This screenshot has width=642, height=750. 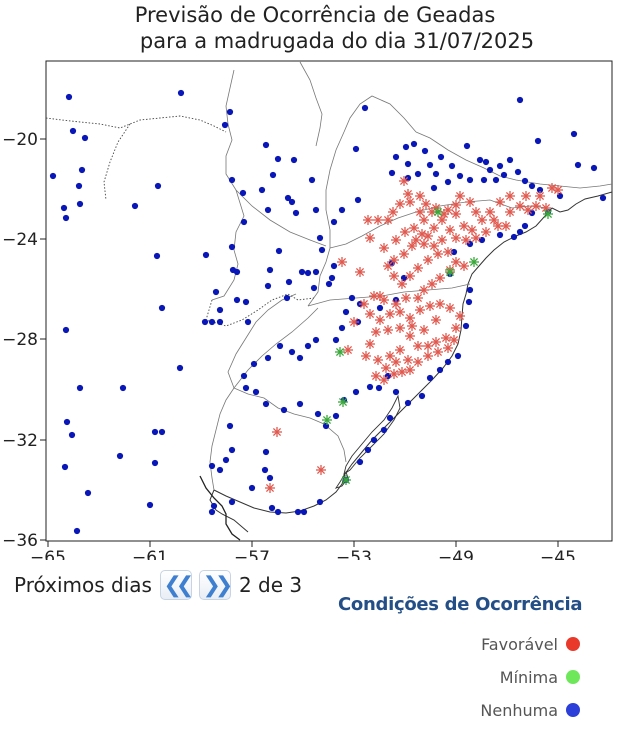 I want to click on next-day-button: ❯❯, so click(x=215, y=585).